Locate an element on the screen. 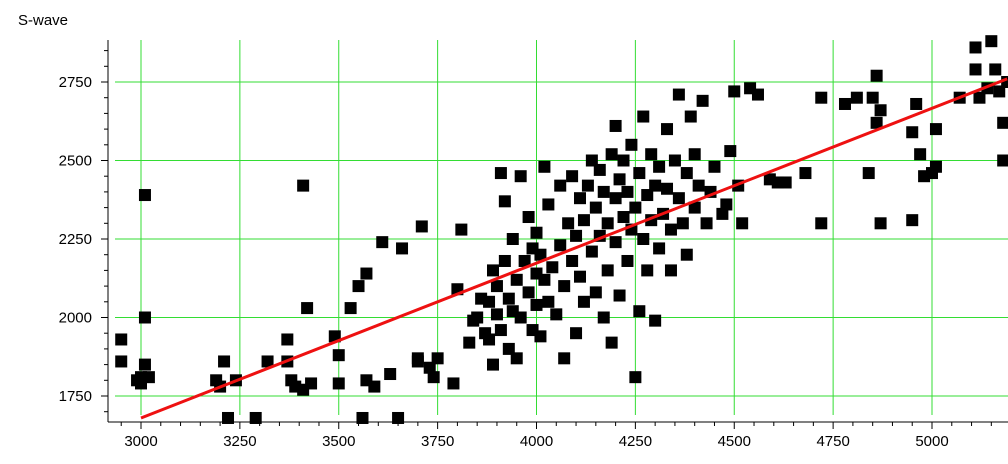 This screenshot has width=1008, height=464. x-tick-label: 4500 is located at coordinates (734, 441).